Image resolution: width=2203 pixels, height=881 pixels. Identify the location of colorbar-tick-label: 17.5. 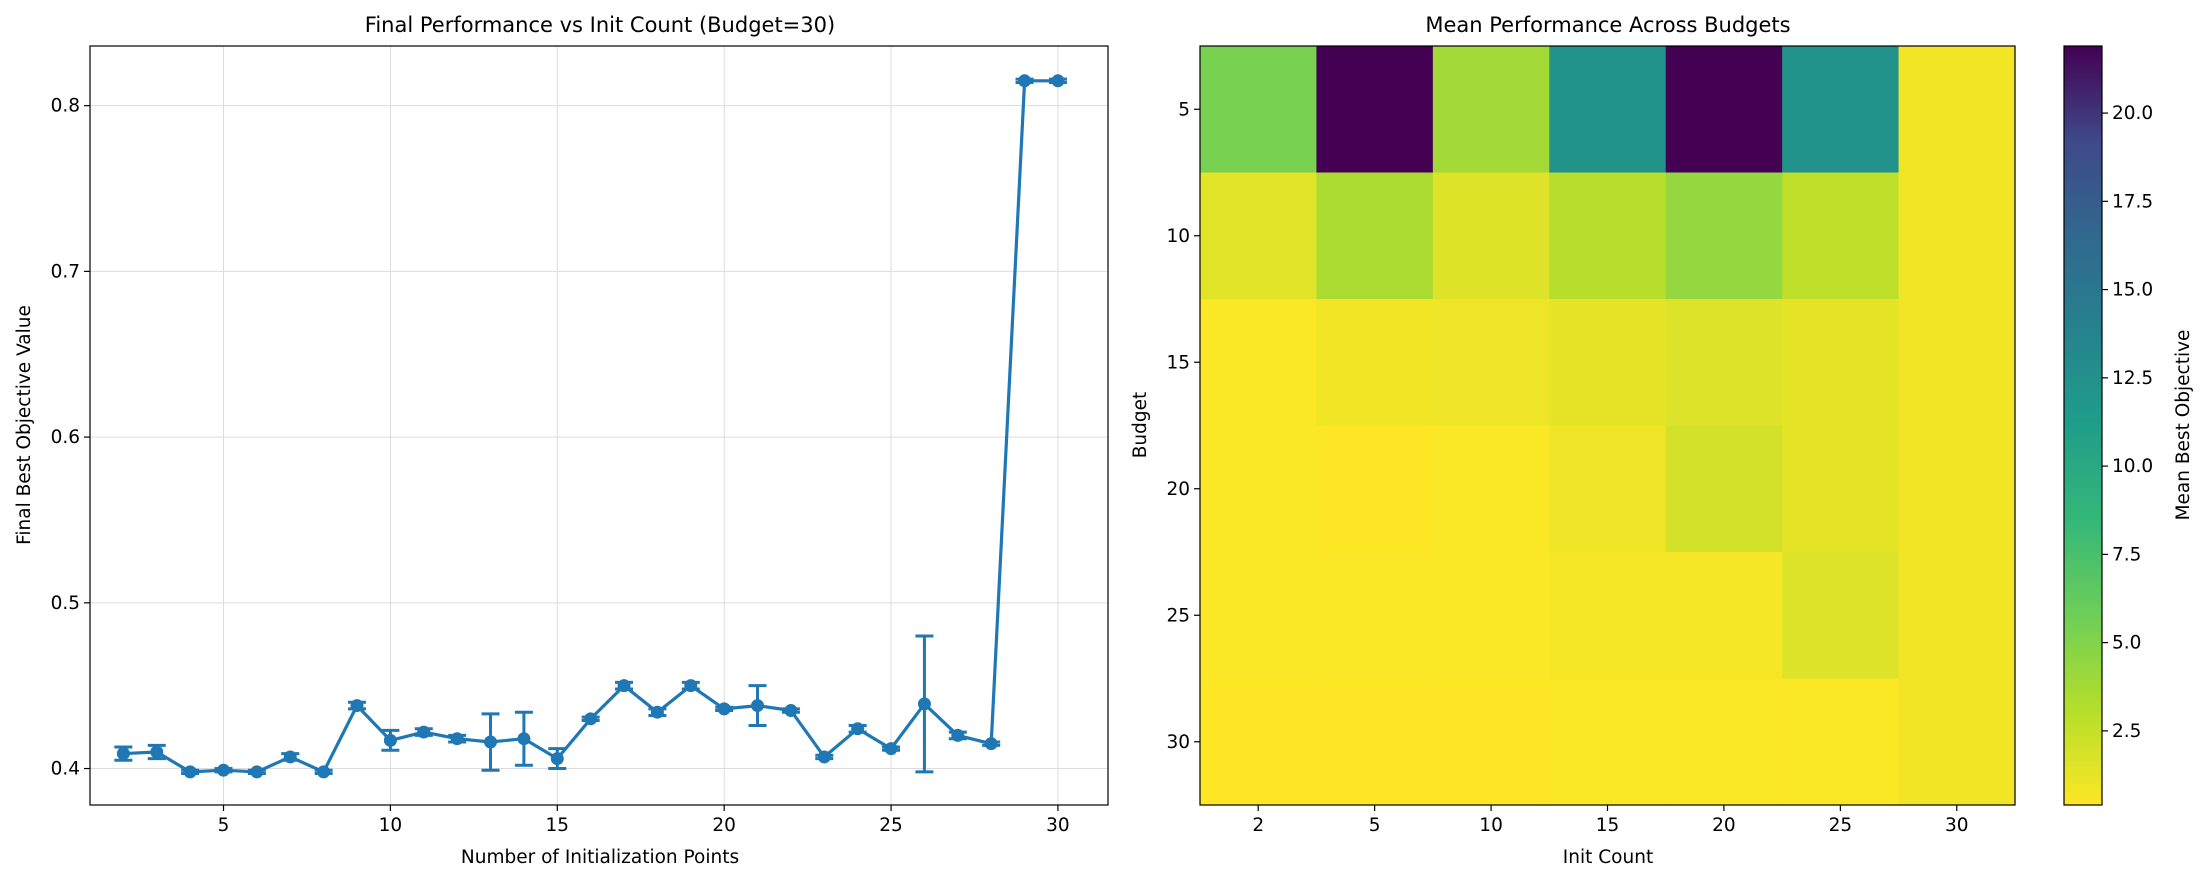
(2132, 201).